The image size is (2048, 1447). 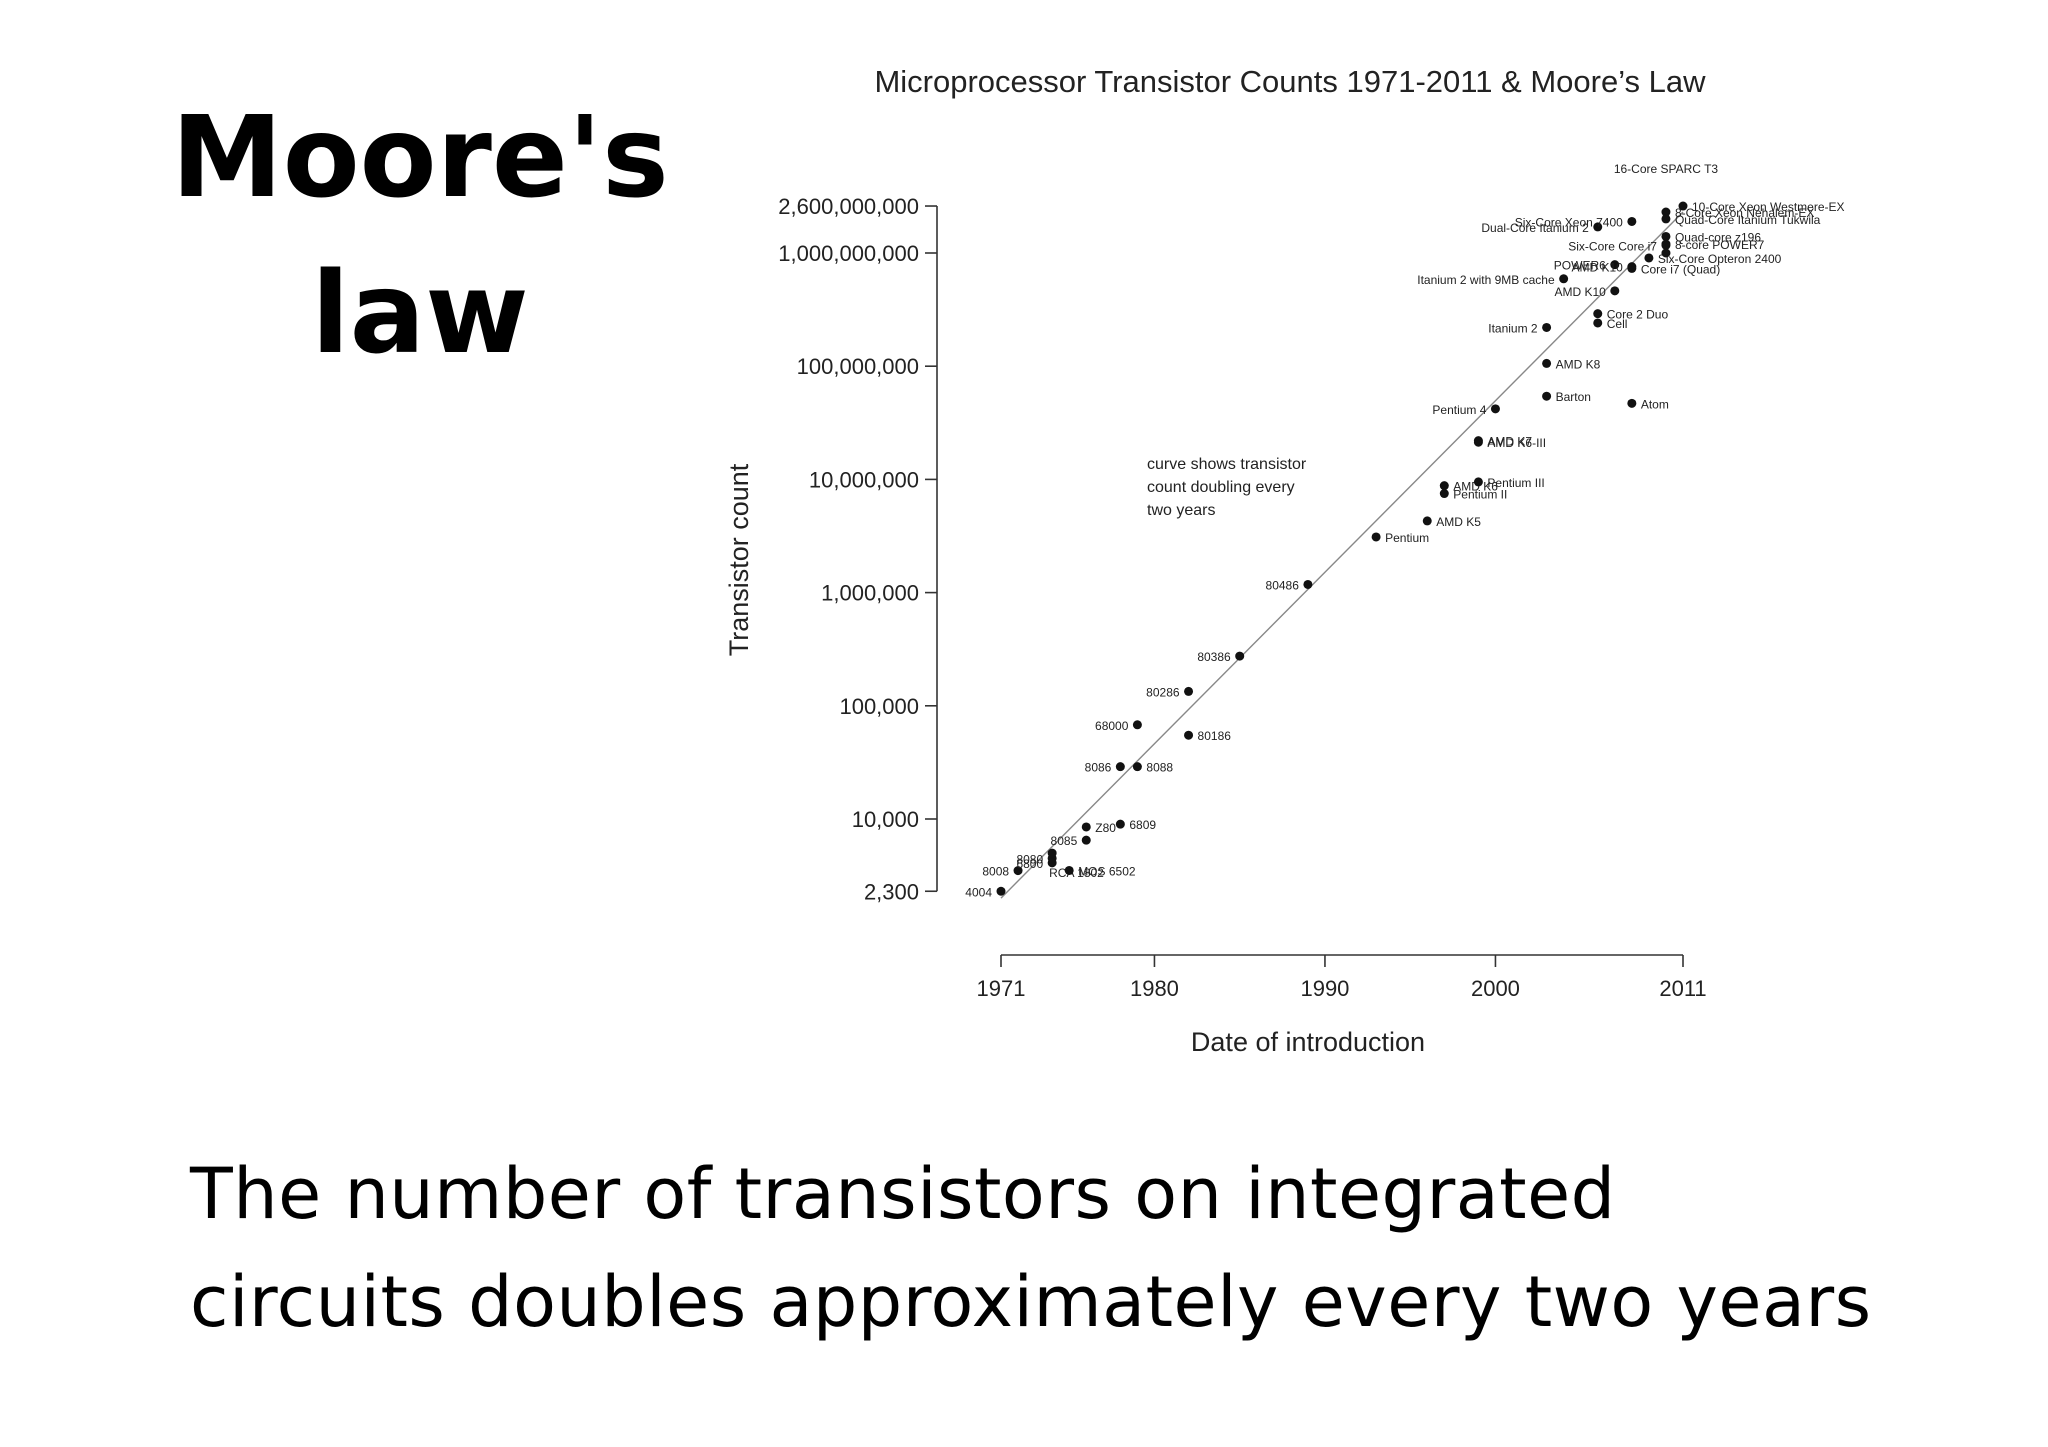 I want to click on y-tick-label: 100,000, so click(x=879, y=706).